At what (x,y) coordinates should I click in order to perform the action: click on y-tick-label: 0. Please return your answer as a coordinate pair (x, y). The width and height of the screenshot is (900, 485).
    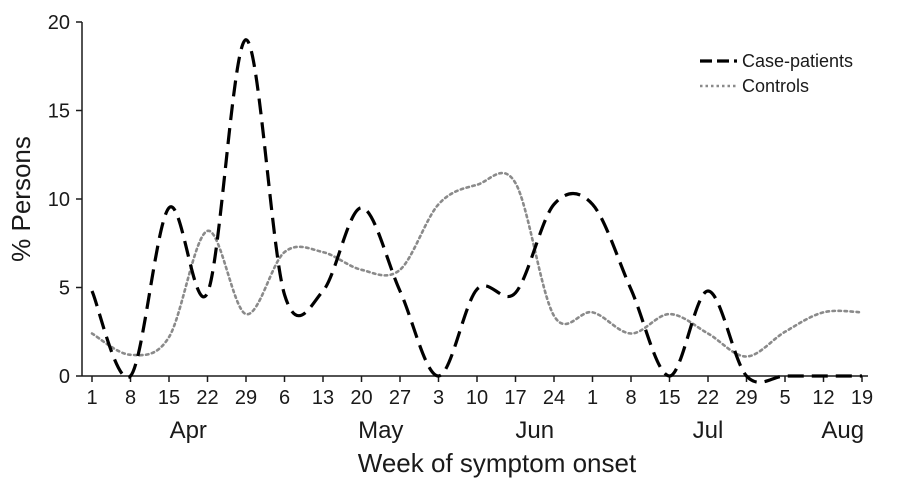
    Looking at the image, I should click on (64, 377).